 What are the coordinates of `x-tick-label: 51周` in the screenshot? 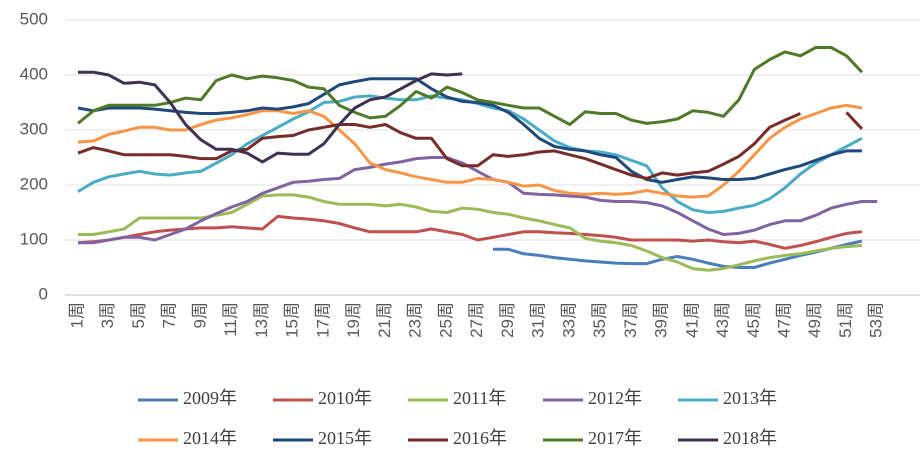 It's located at (845, 320).